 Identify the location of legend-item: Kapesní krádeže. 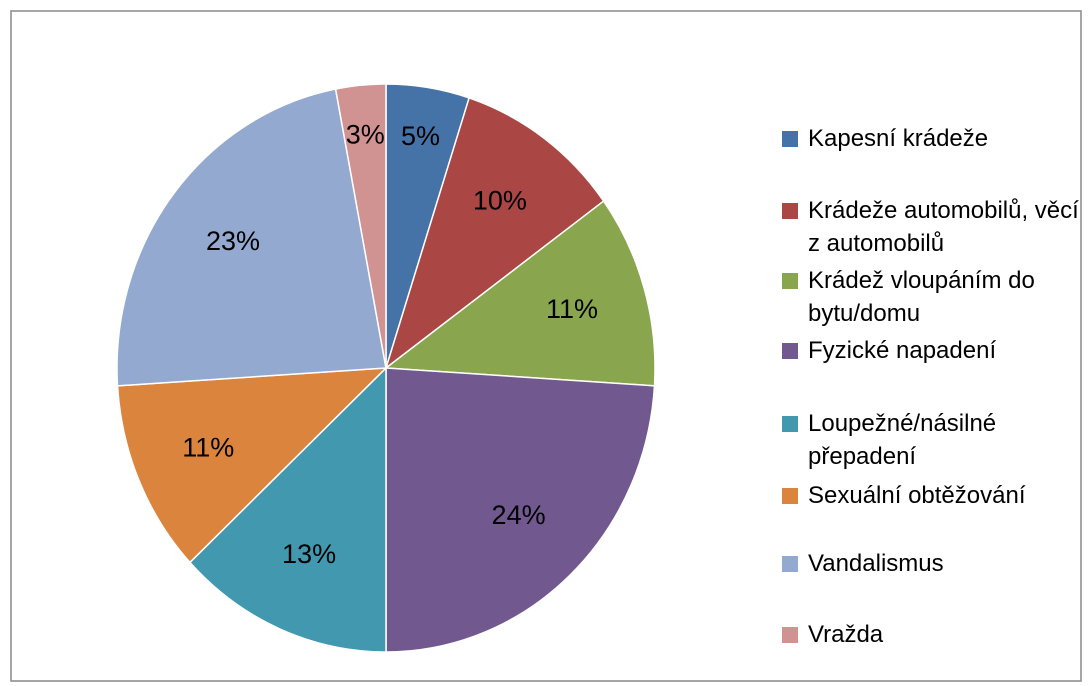
(932, 138).